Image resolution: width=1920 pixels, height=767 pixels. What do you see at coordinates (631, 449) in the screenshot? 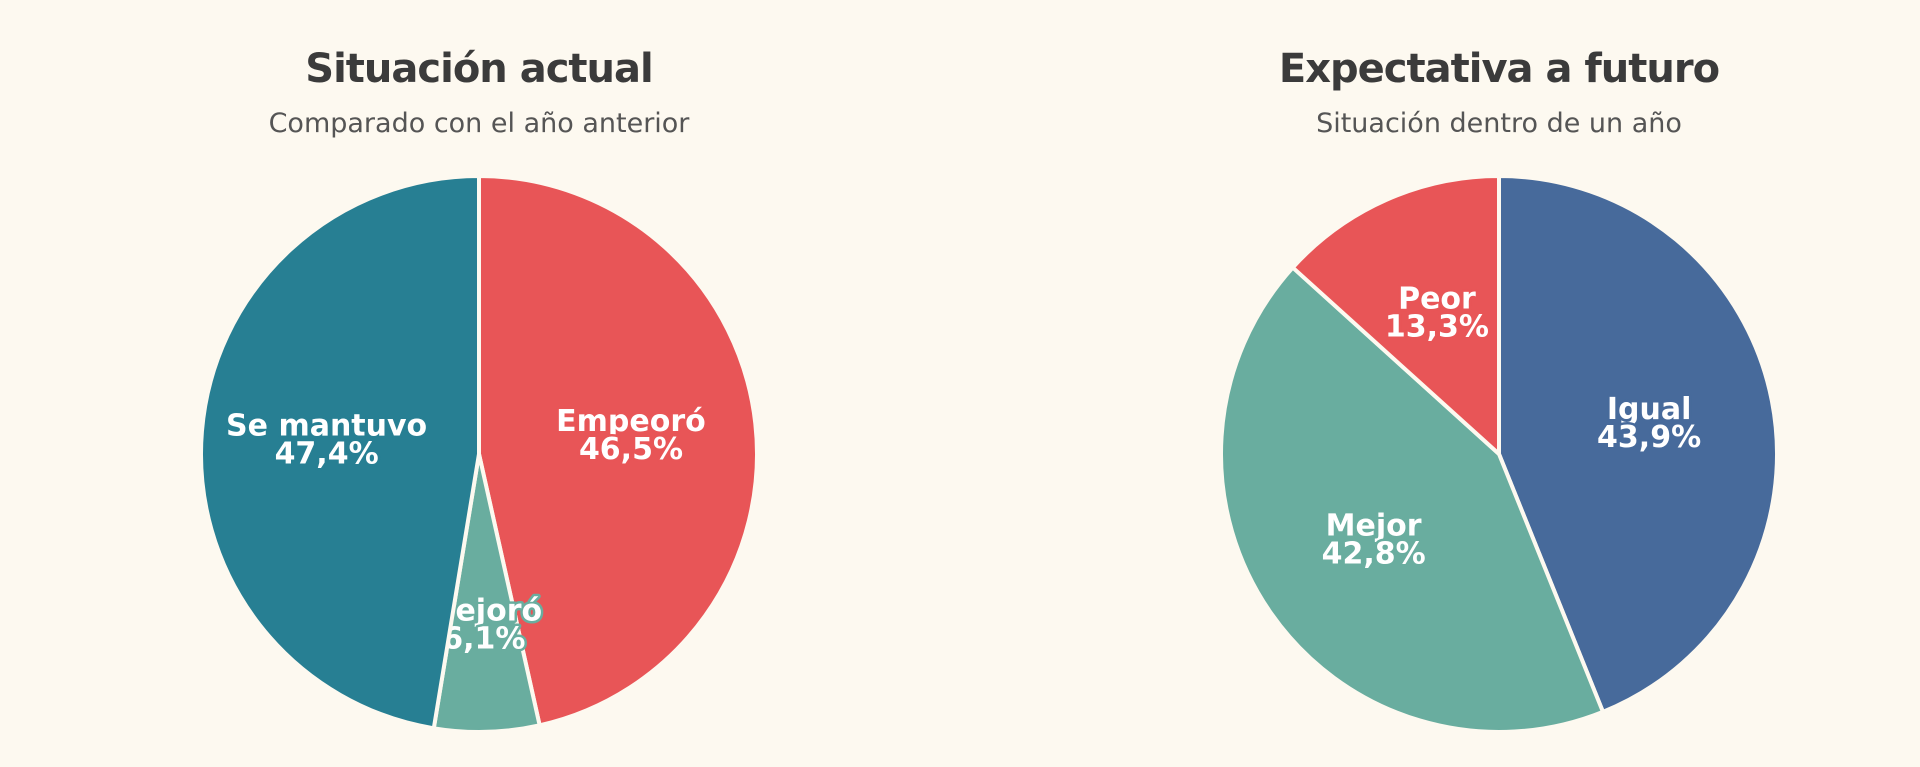
I see `slice-value-label: 46,5%` at bounding box center [631, 449].